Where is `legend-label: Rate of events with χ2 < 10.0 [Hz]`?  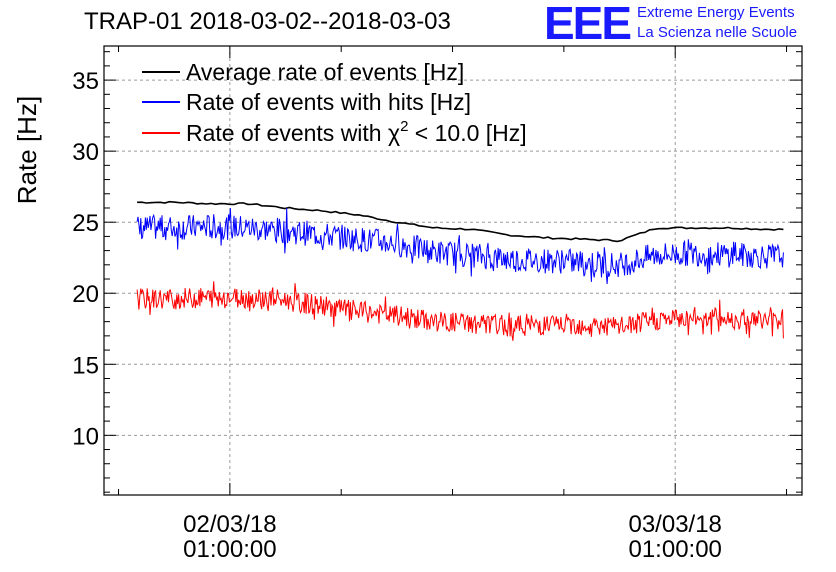
legend-label: Rate of events with χ2 < 10.0 [Hz] is located at coordinates (356, 132).